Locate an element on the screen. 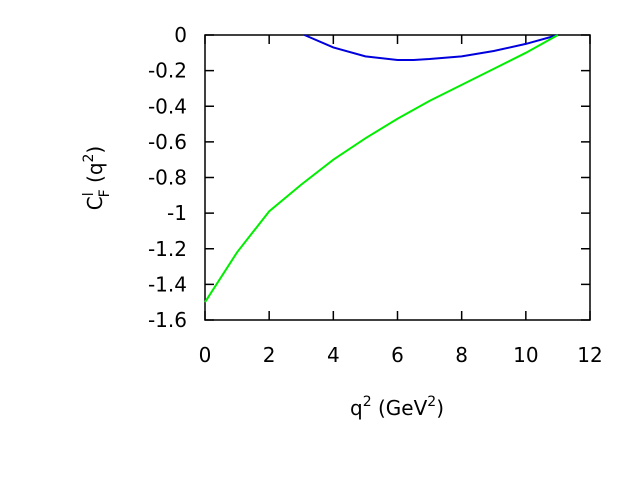 Image resolution: width=640 pixels, height=480 pixels. y-tick-label: -1.2 is located at coordinates (167, 249).